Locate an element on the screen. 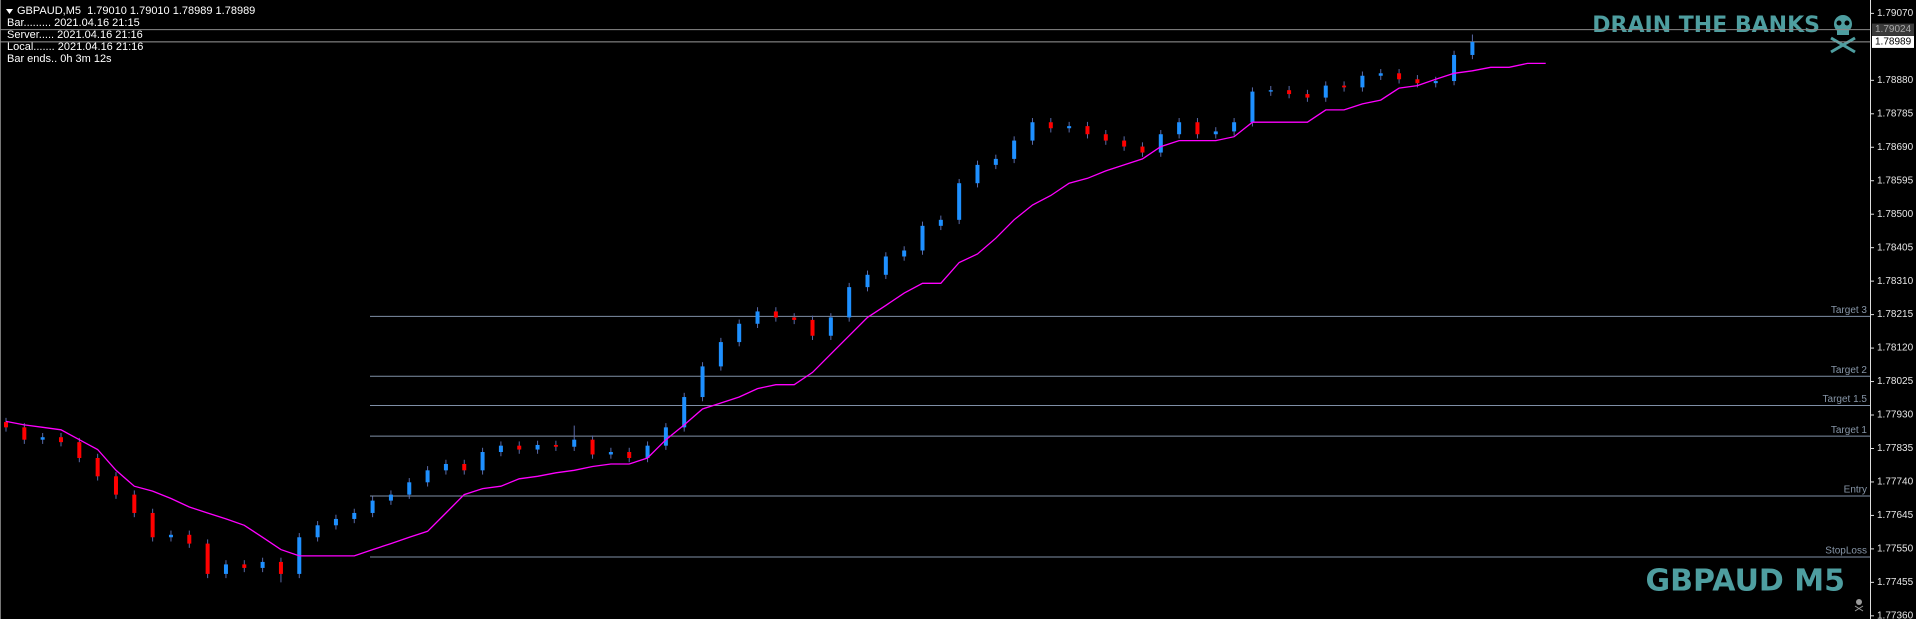  symbol-label: GBPAUD M5 is located at coordinates (1745, 581).